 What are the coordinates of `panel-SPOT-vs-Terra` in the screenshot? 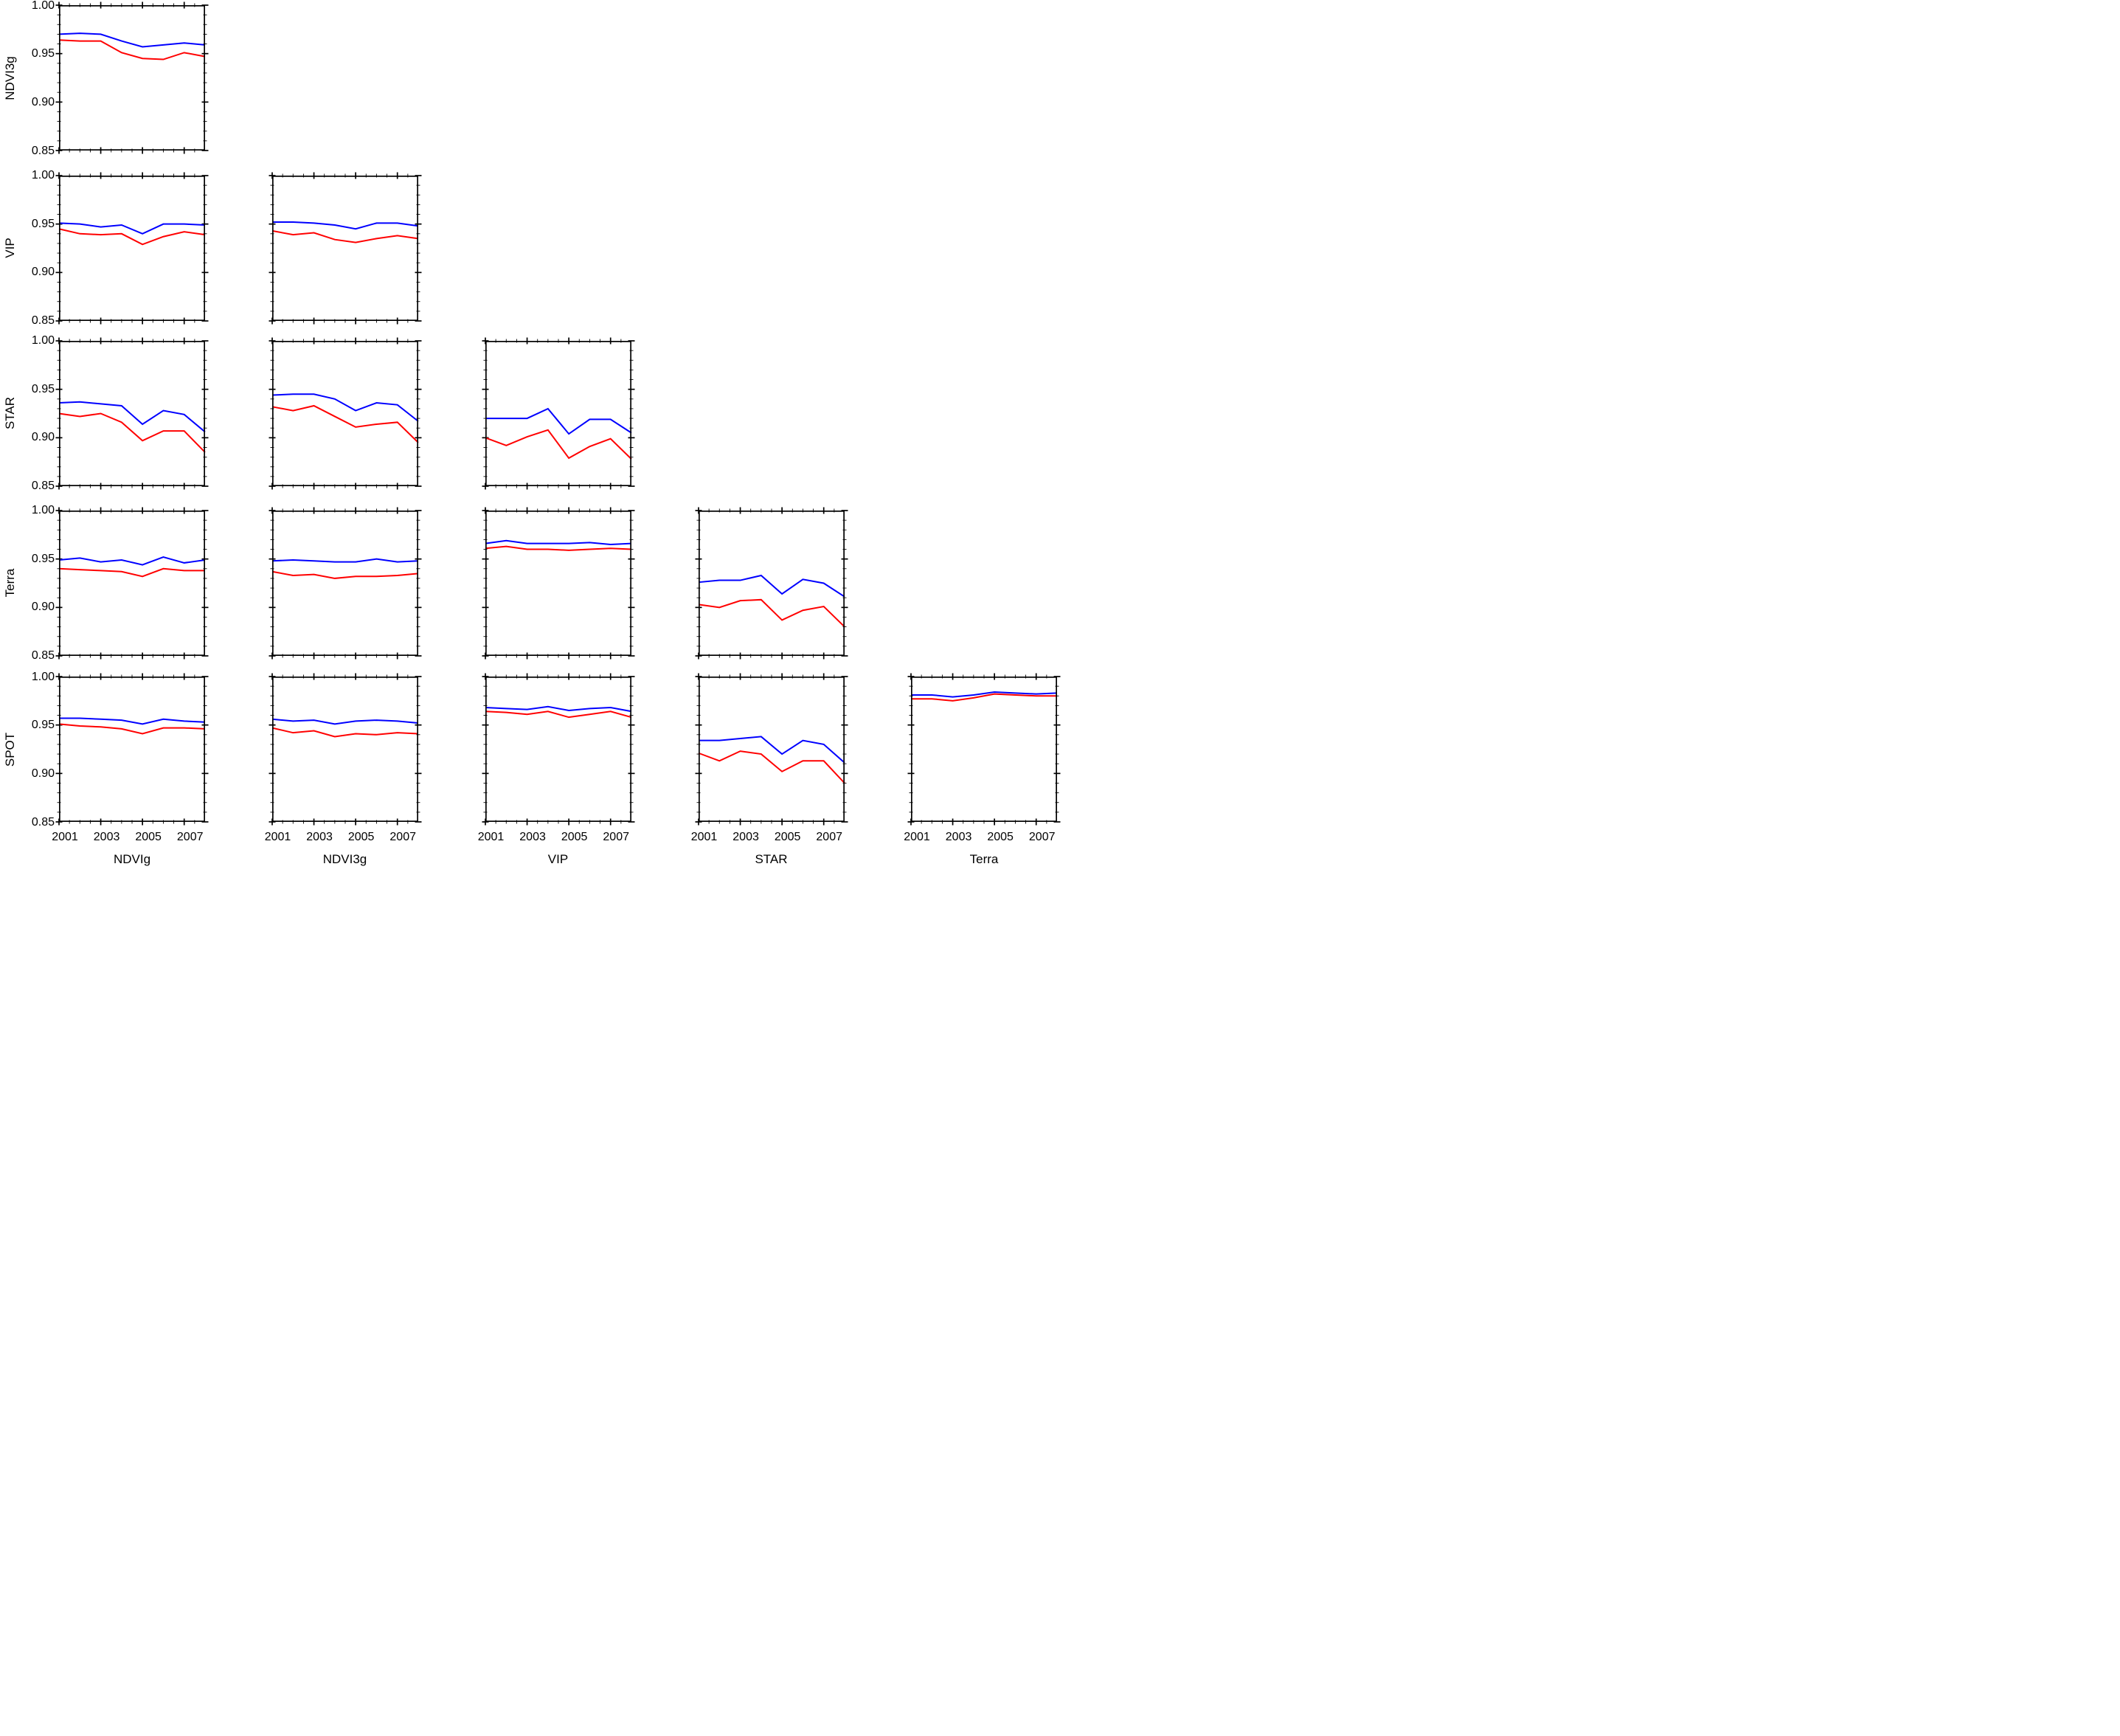 It's located at (984, 749).